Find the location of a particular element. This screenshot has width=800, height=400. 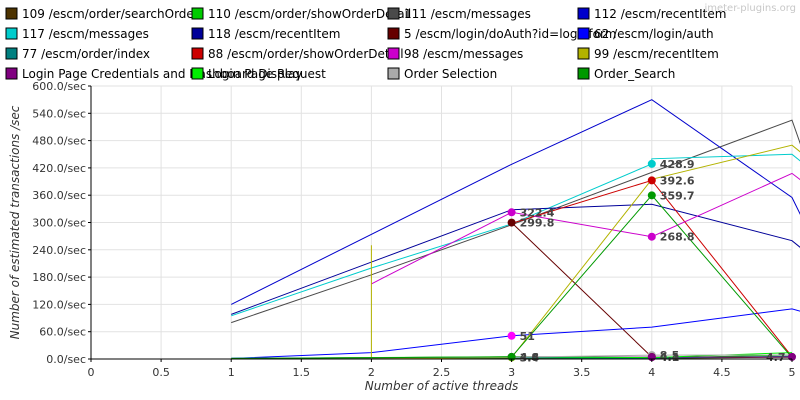

x-tick-label: 4 is located at coordinates (651, 372).